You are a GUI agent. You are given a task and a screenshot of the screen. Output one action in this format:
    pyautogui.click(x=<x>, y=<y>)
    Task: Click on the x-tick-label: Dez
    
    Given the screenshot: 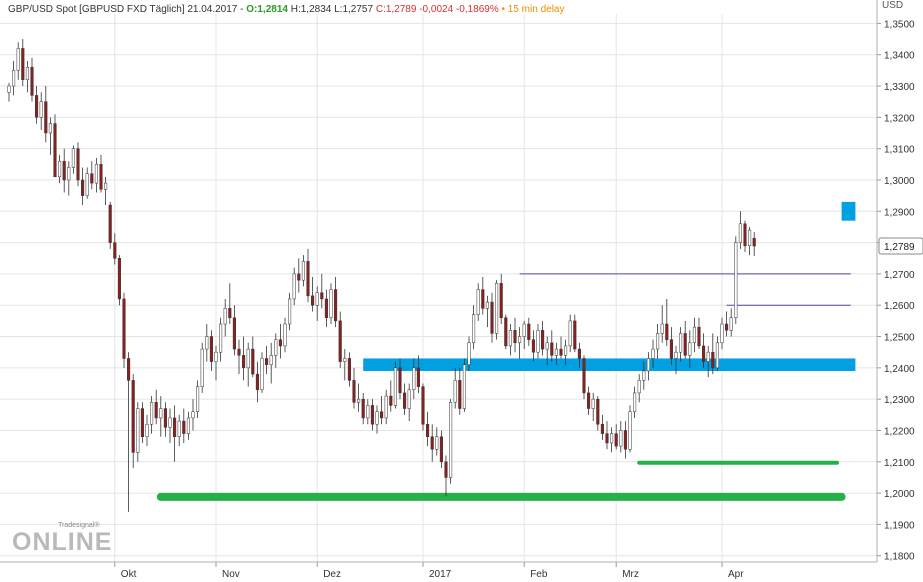 What is the action you would take?
    pyautogui.click(x=332, y=574)
    